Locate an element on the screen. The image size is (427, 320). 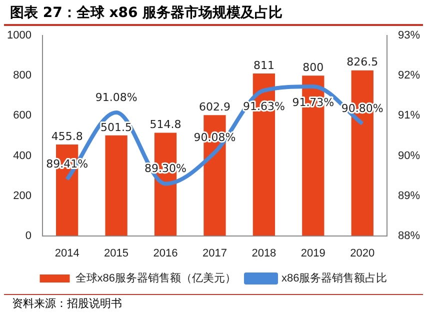
data-label: 90.08% is located at coordinates (215, 137).